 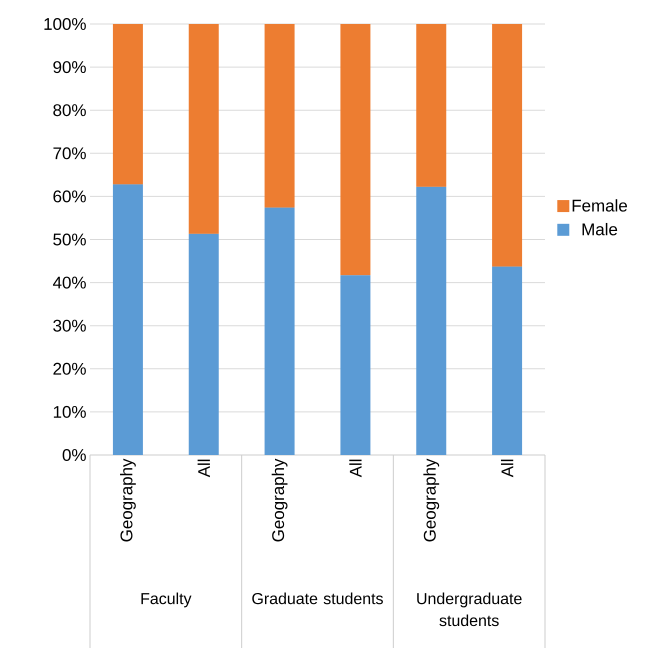 What do you see at coordinates (69, 240) in the screenshot?
I see `y-tick-label: 50%` at bounding box center [69, 240].